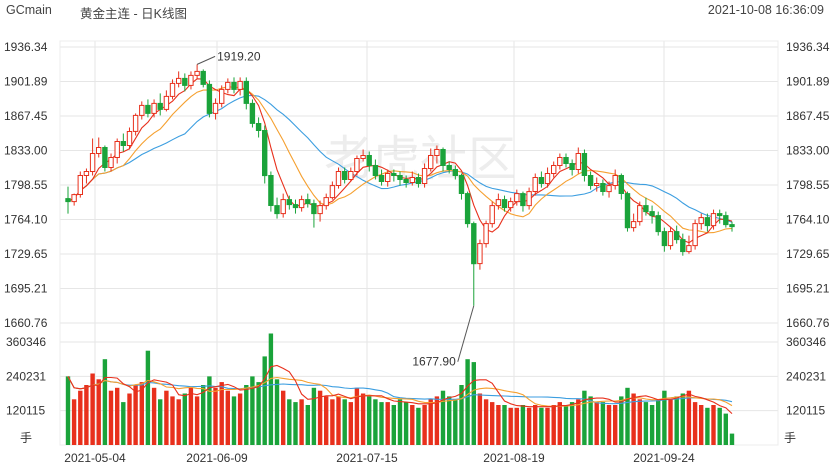  I want to click on volume-ma5-line, so click(400, 389).